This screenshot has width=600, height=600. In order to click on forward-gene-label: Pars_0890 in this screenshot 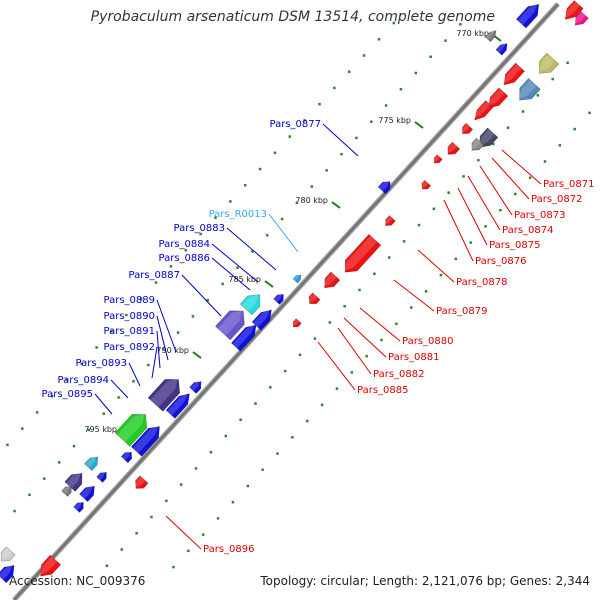, I will do `click(129, 316)`.